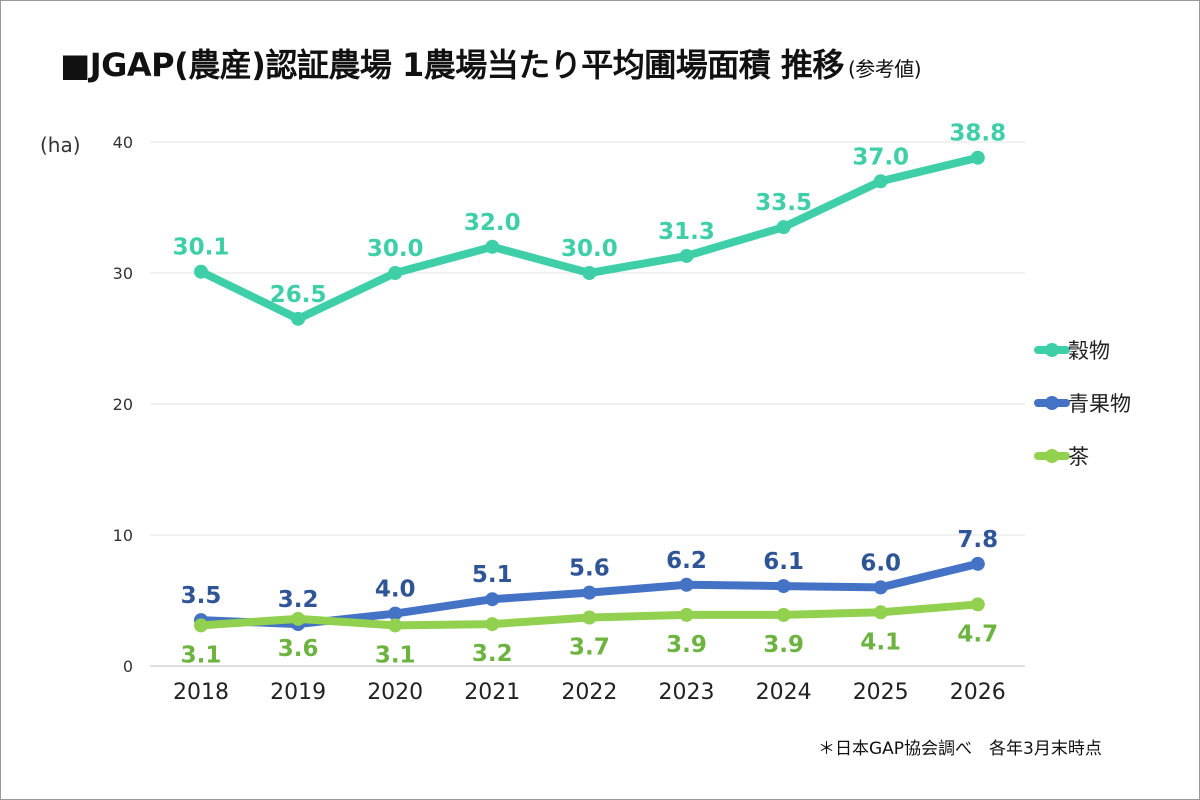  Describe the element at coordinates (784, 692) in the screenshot. I see `x-tick-label: 2024` at that location.